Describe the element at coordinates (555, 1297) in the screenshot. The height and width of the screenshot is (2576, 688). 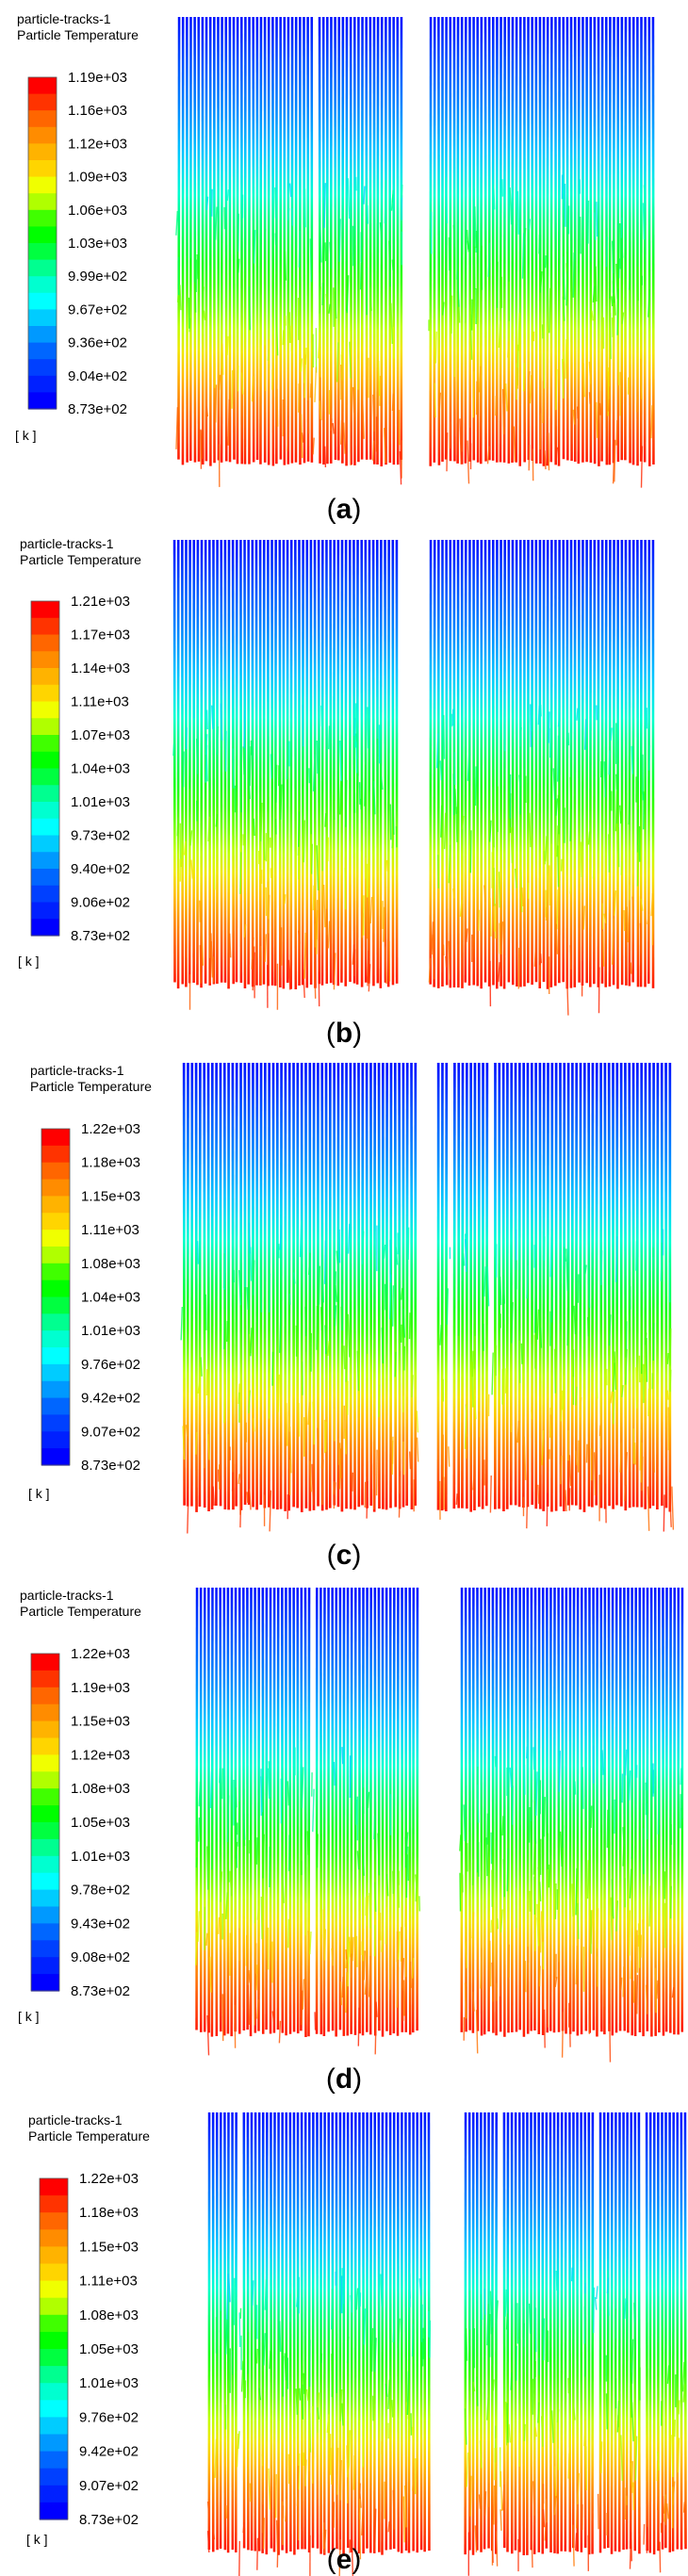
I see `tracks-right` at that location.